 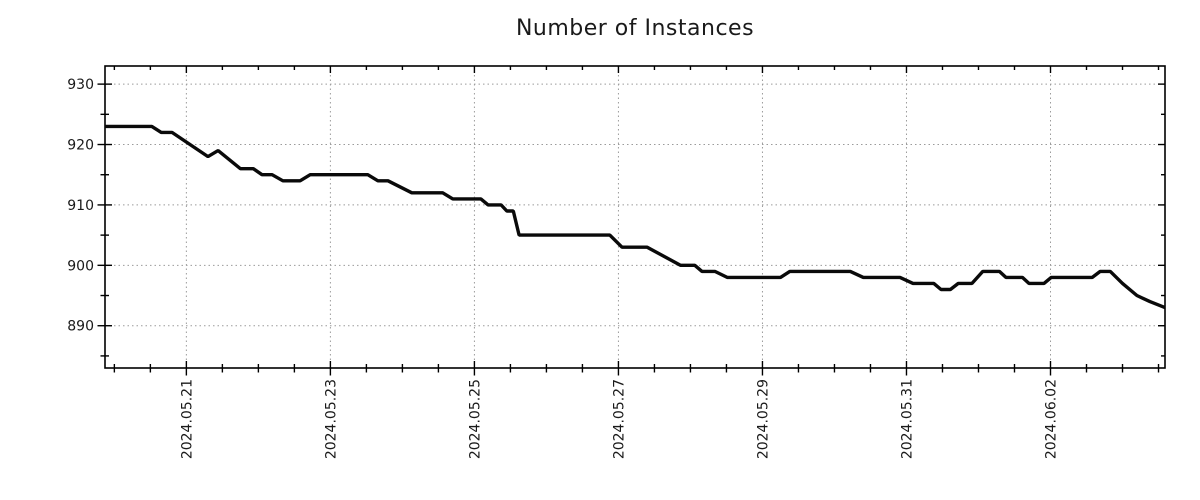 What do you see at coordinates (187, 419) in the screenshot?
I see `x-tick-label: 2024.05.21` at bounding box center [187, 419].